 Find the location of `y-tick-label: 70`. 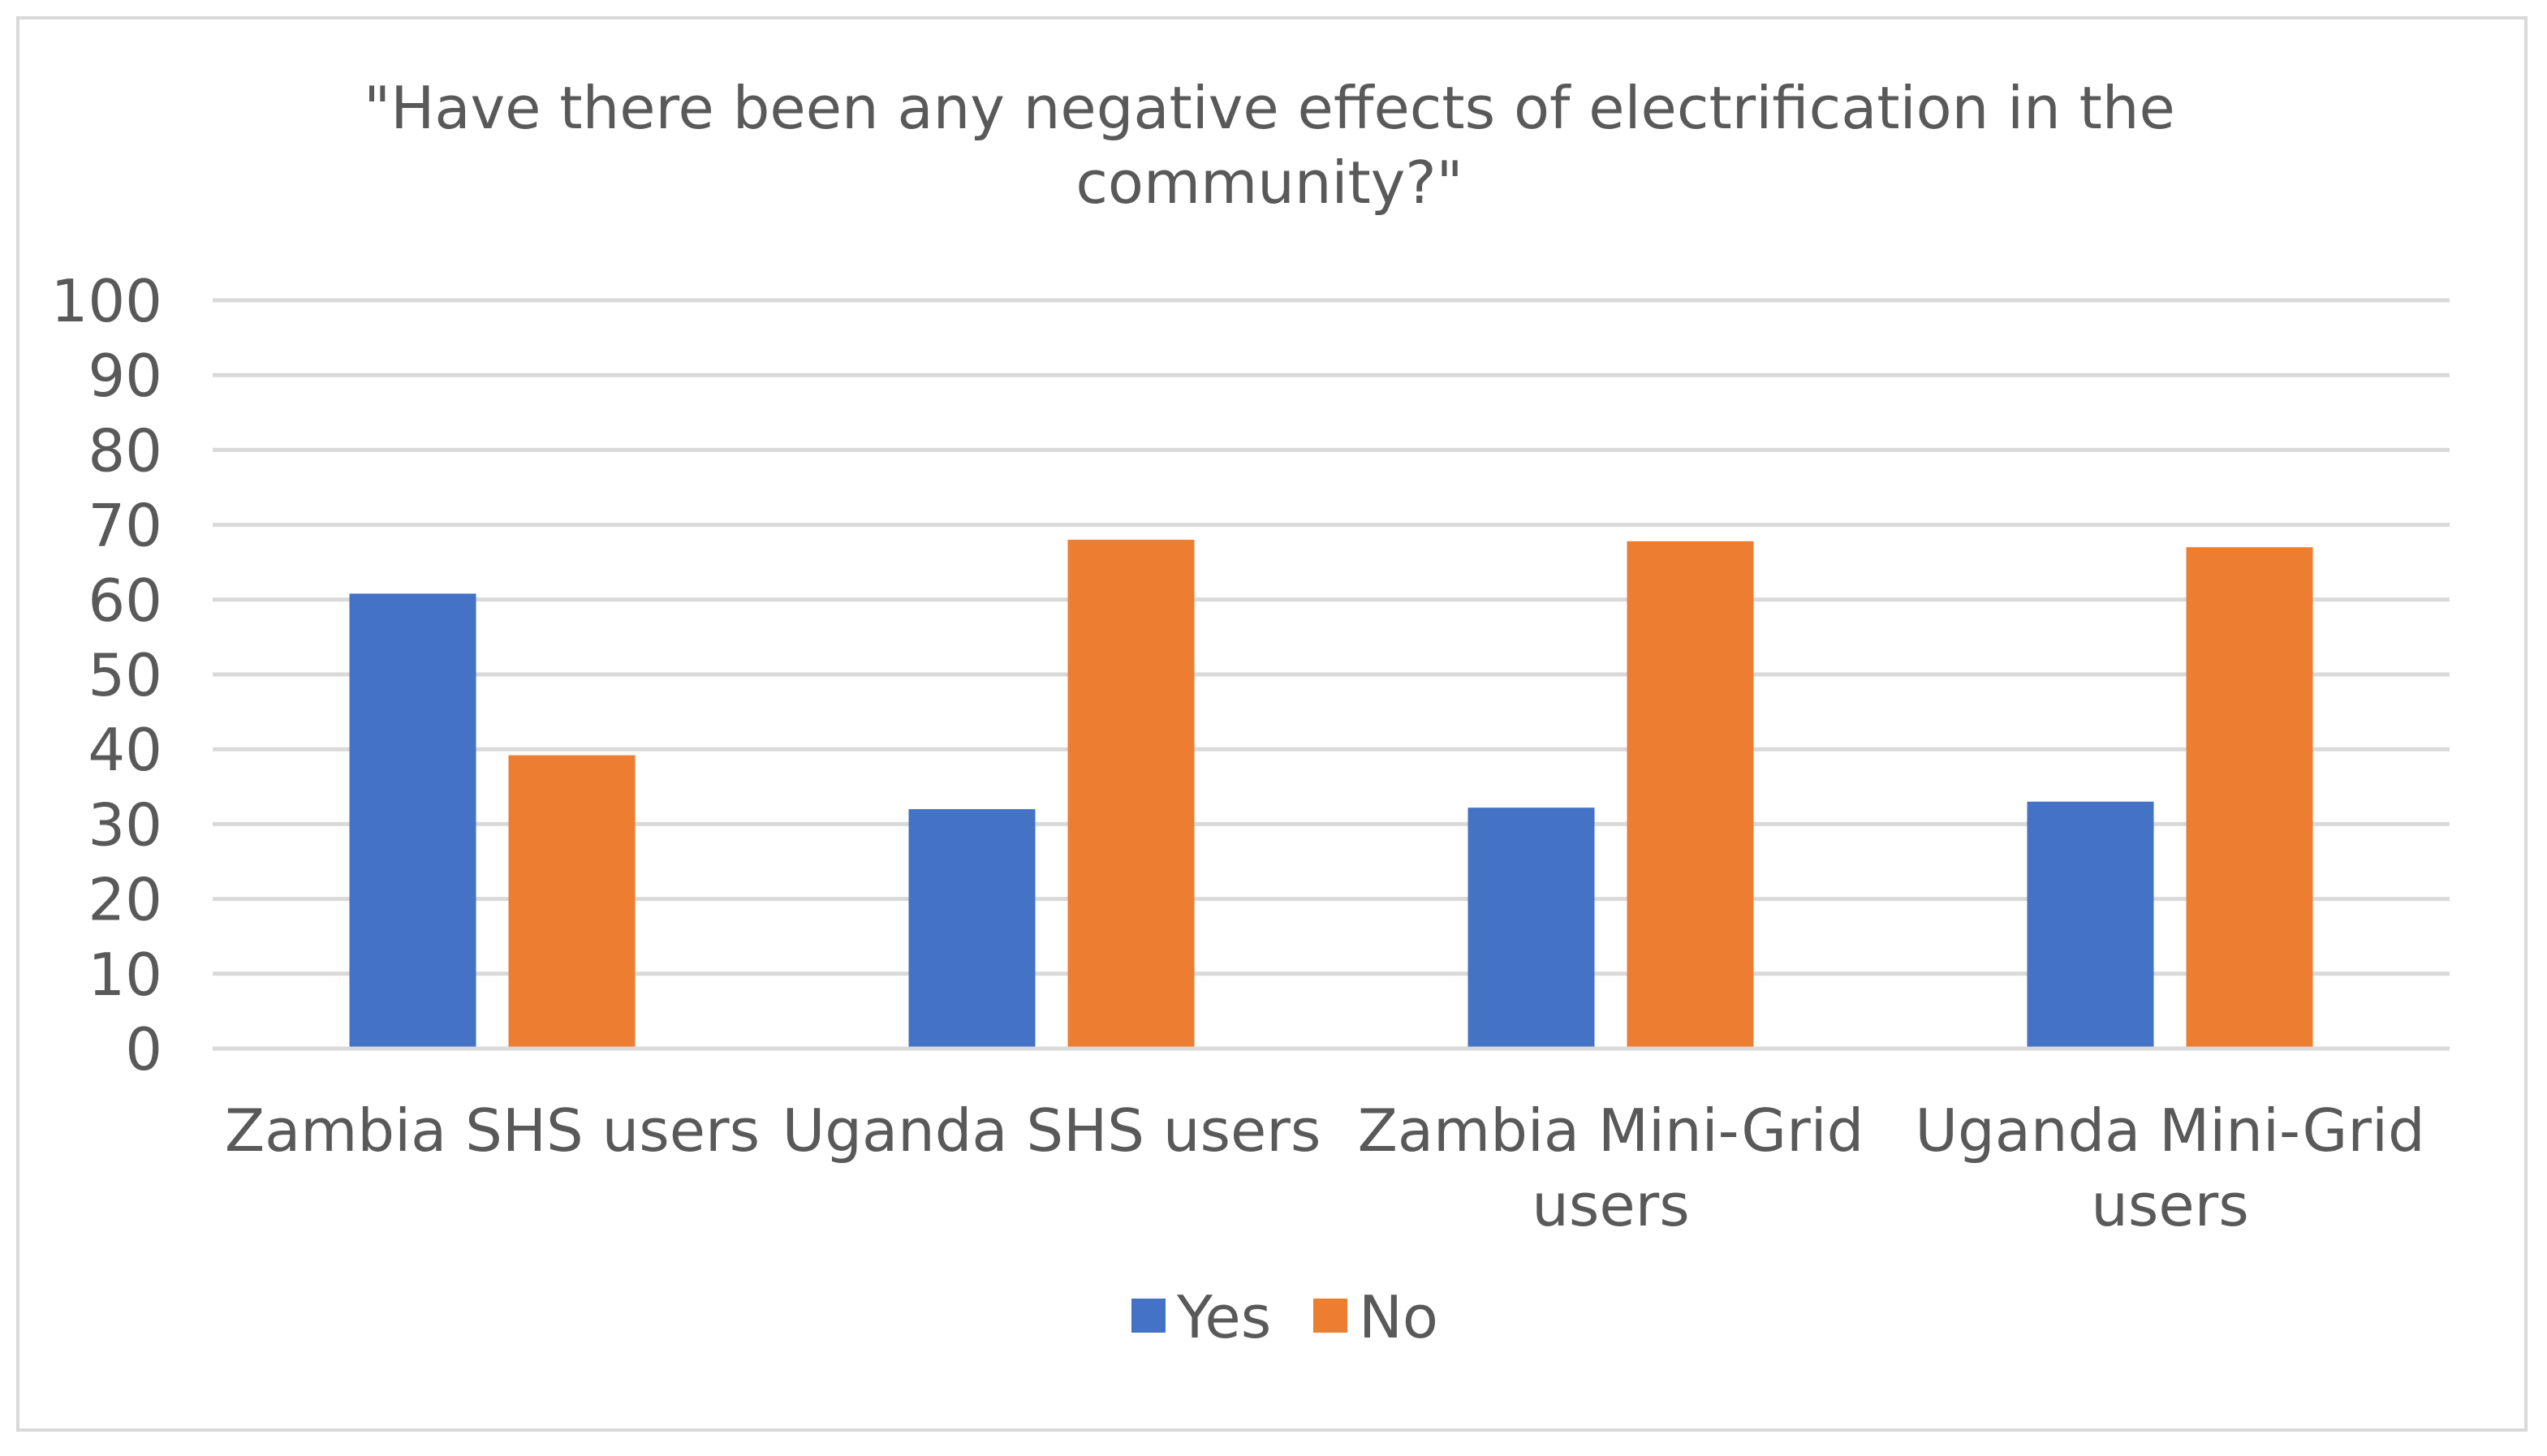

y-tick-label: 70 is located at coordinates (125, 526).